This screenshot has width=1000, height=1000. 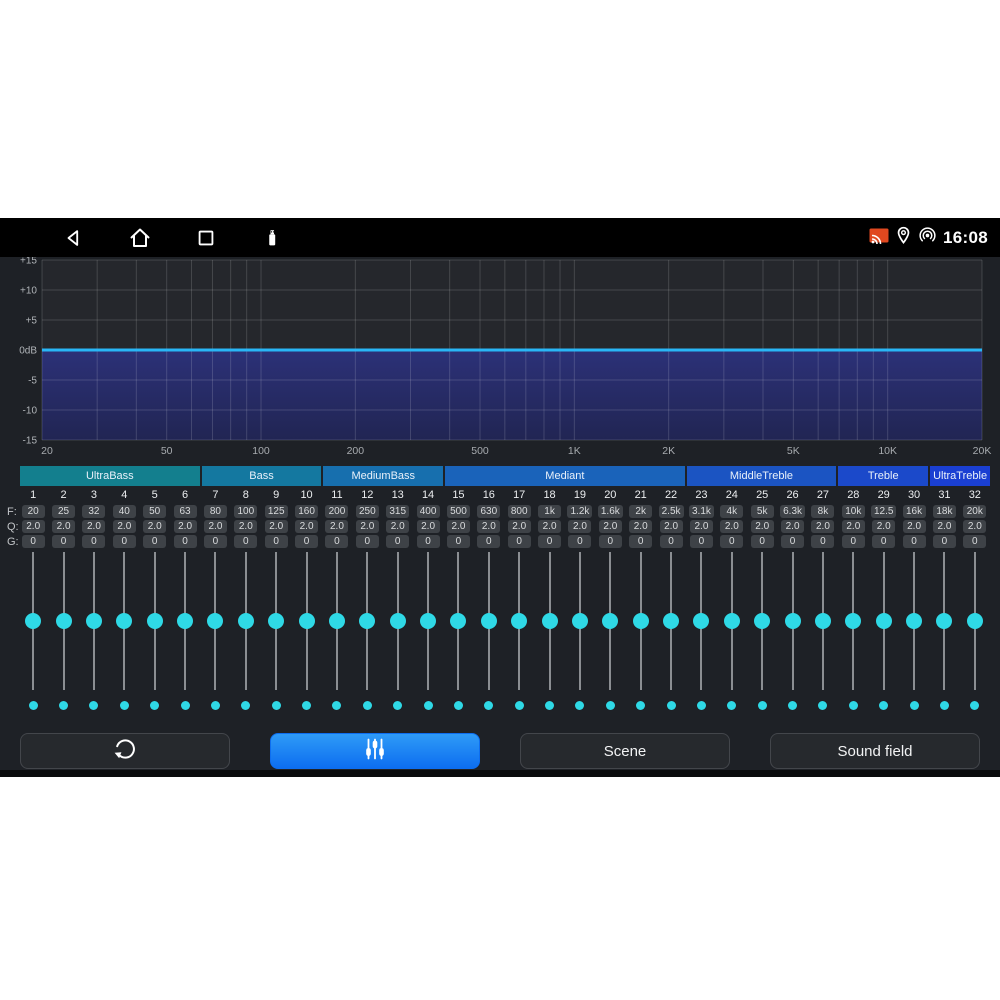 What do you see at coordinates (428, 511) in the screenshot?
I see `frequency-chip: 400` at bounding box center [428, 511].